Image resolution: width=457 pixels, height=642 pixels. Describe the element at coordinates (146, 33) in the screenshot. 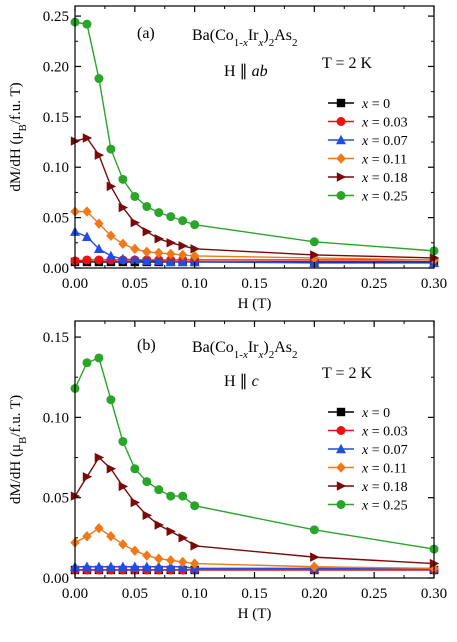

I see `panel-label: (a)` at that location.